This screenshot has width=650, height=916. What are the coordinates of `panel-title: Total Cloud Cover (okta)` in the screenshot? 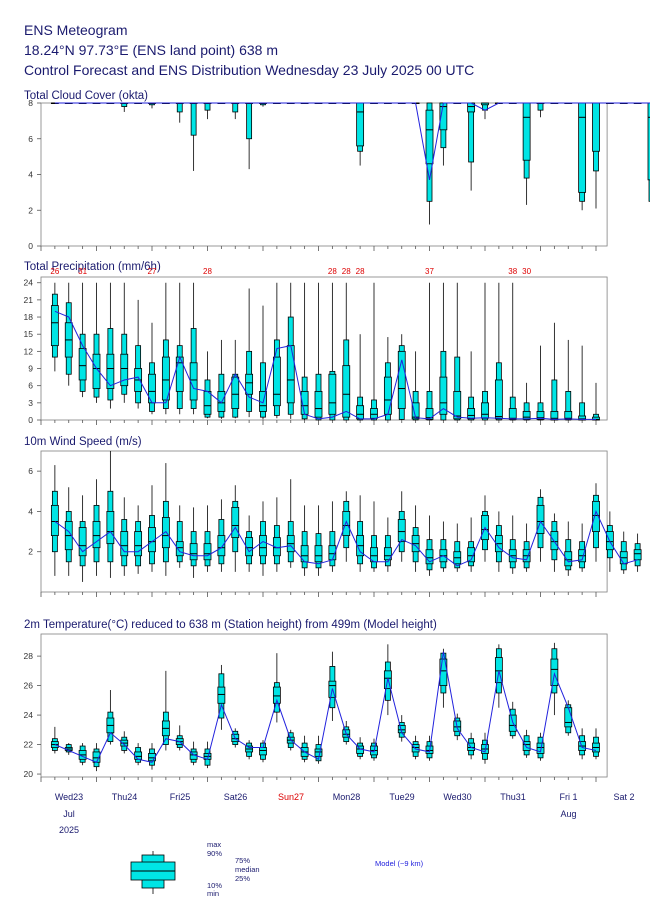 It's located at (86, 96).